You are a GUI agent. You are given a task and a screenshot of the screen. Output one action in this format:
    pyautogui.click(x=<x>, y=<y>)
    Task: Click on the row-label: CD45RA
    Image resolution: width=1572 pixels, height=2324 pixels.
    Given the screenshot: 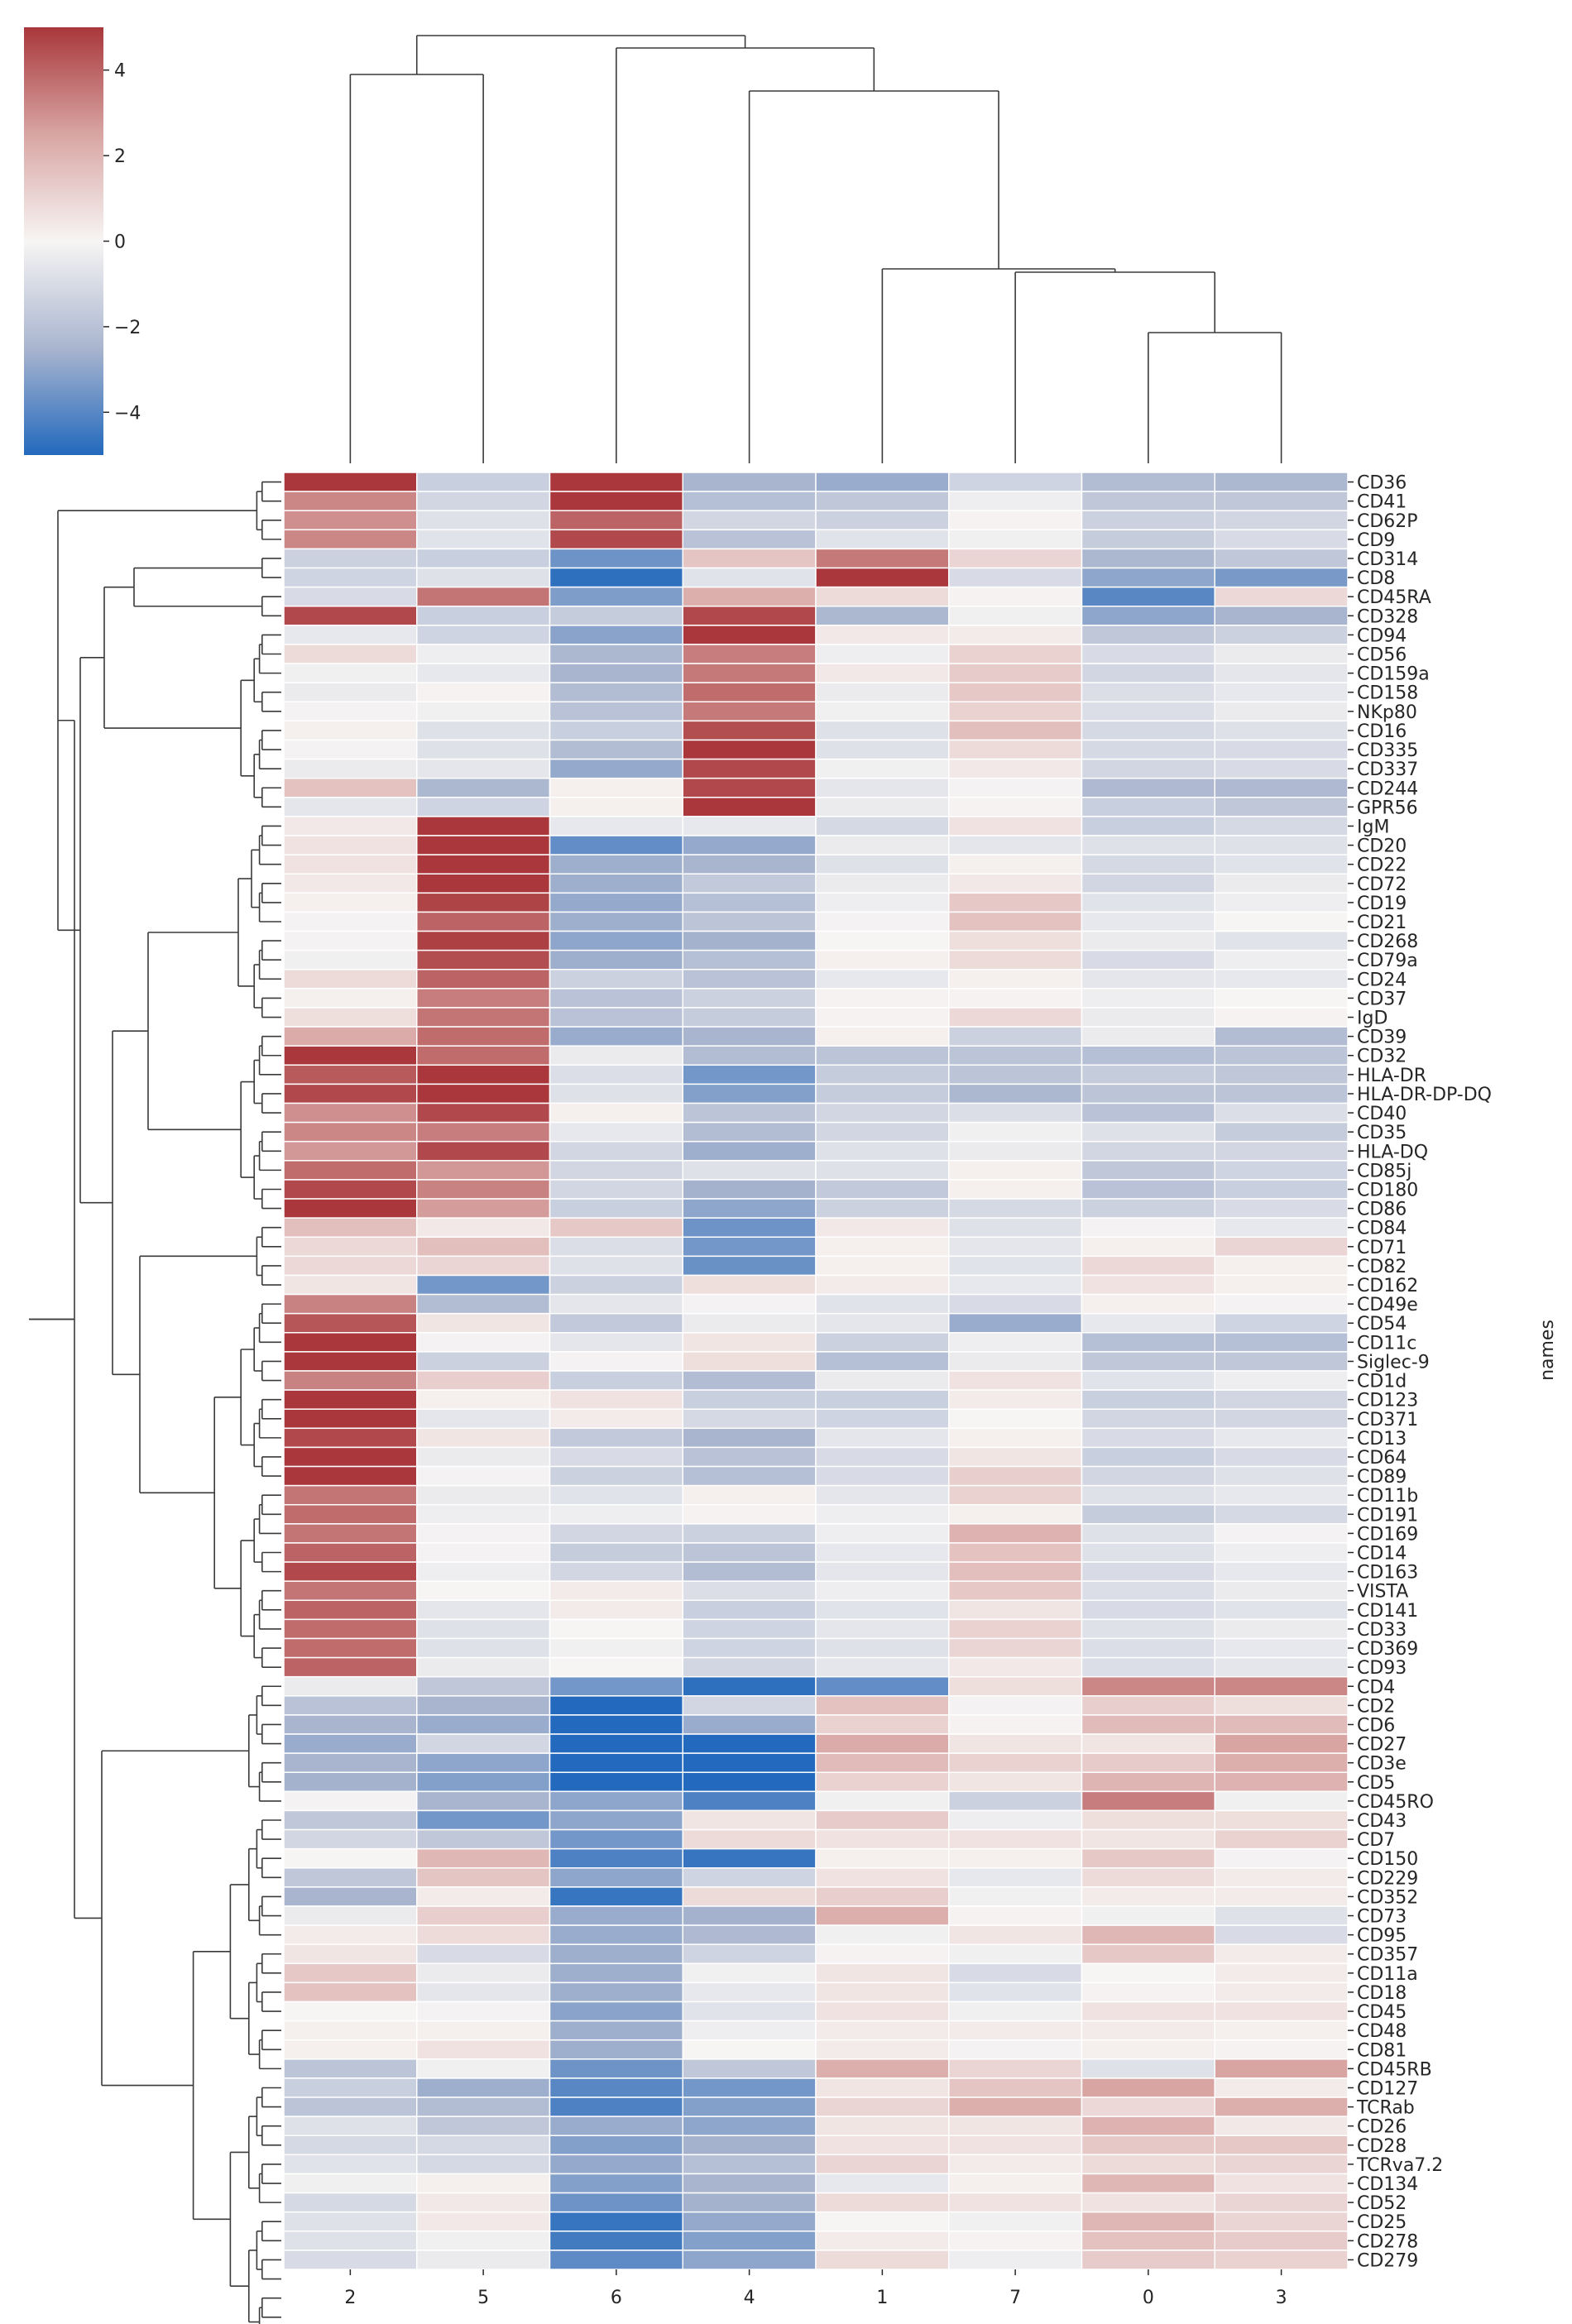 What is the action you would take?
    pyautogui.click(x=1394, y=597)
    